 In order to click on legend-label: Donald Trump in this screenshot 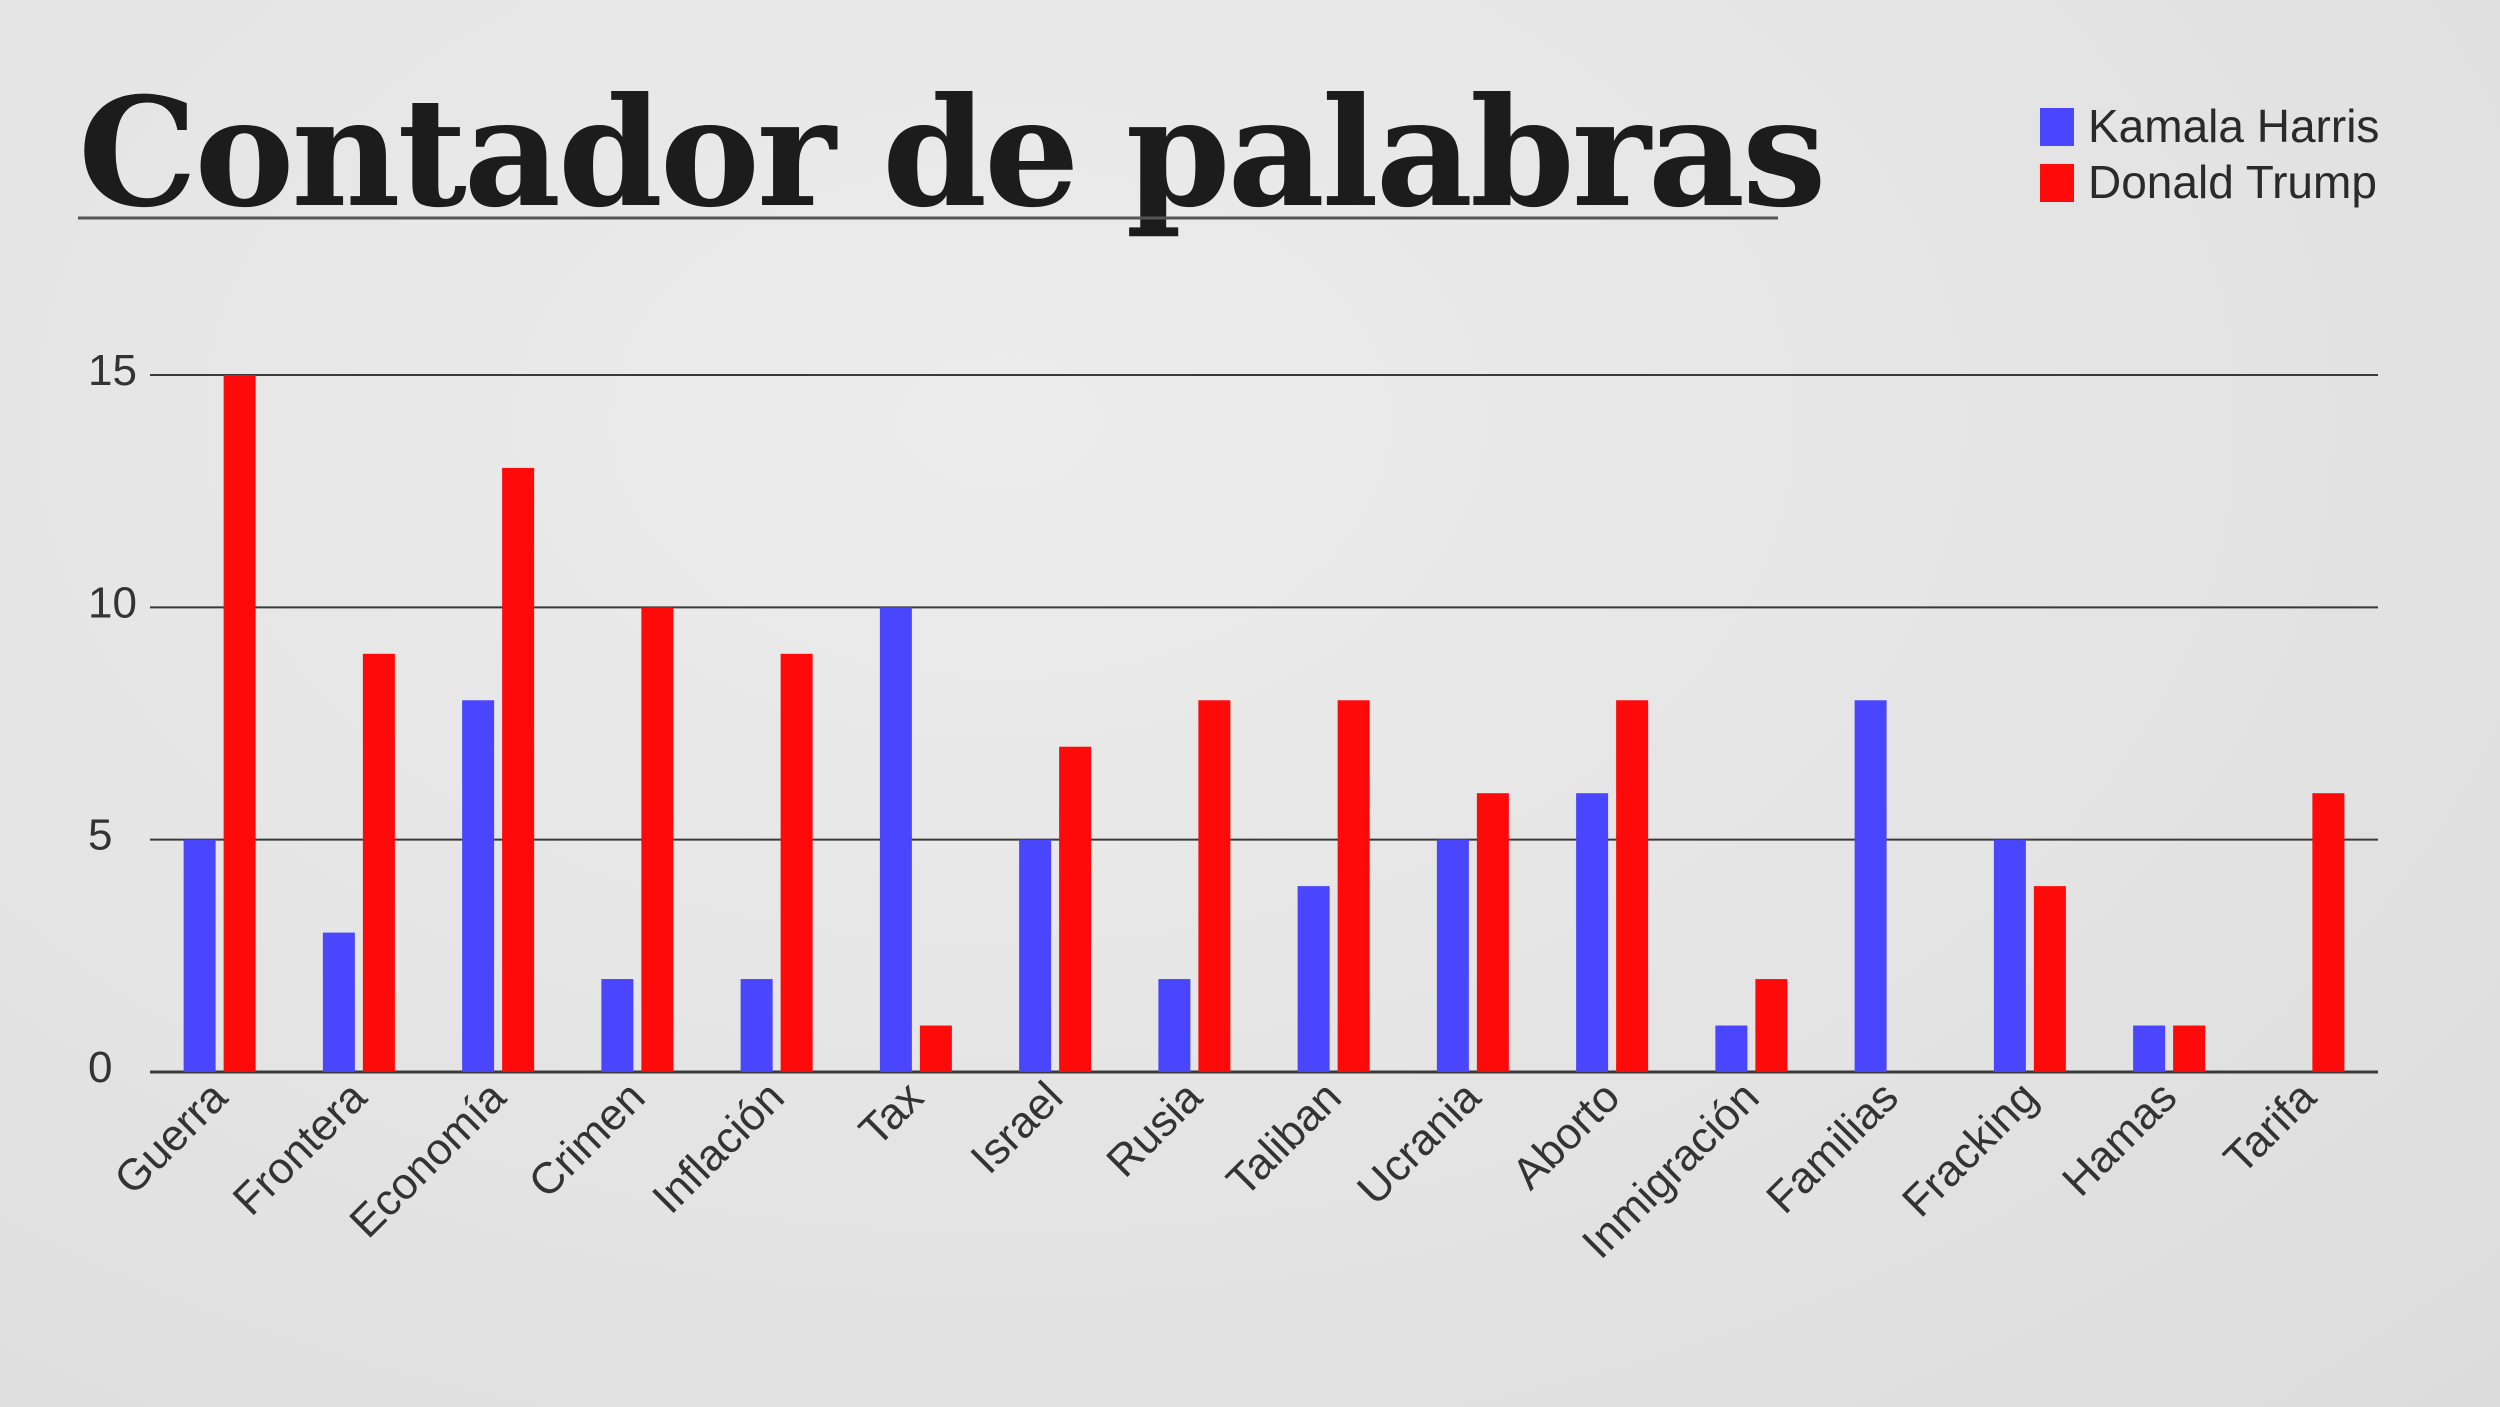, I will do `click(2232, 182)`.